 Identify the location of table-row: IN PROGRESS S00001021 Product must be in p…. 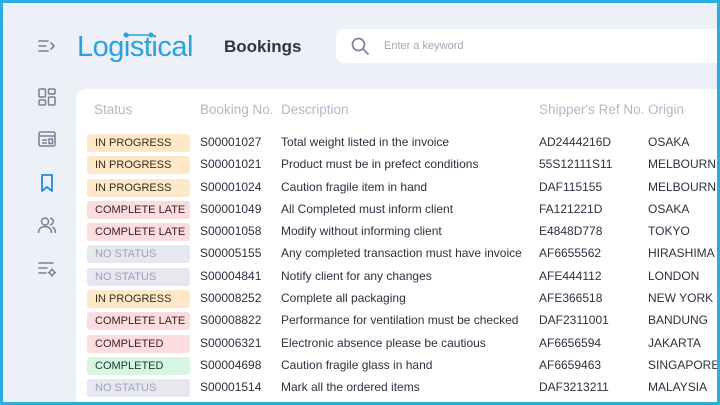
(398, 165).